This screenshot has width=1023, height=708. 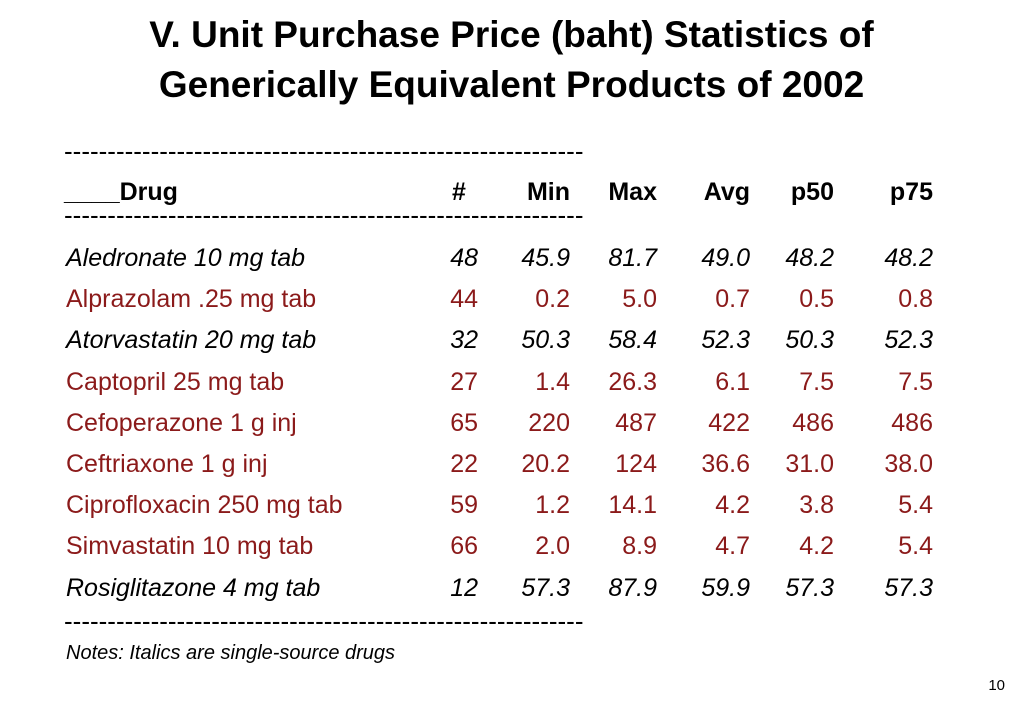 I want to click on p75-price: 57.3, so click(x=908, y=587).